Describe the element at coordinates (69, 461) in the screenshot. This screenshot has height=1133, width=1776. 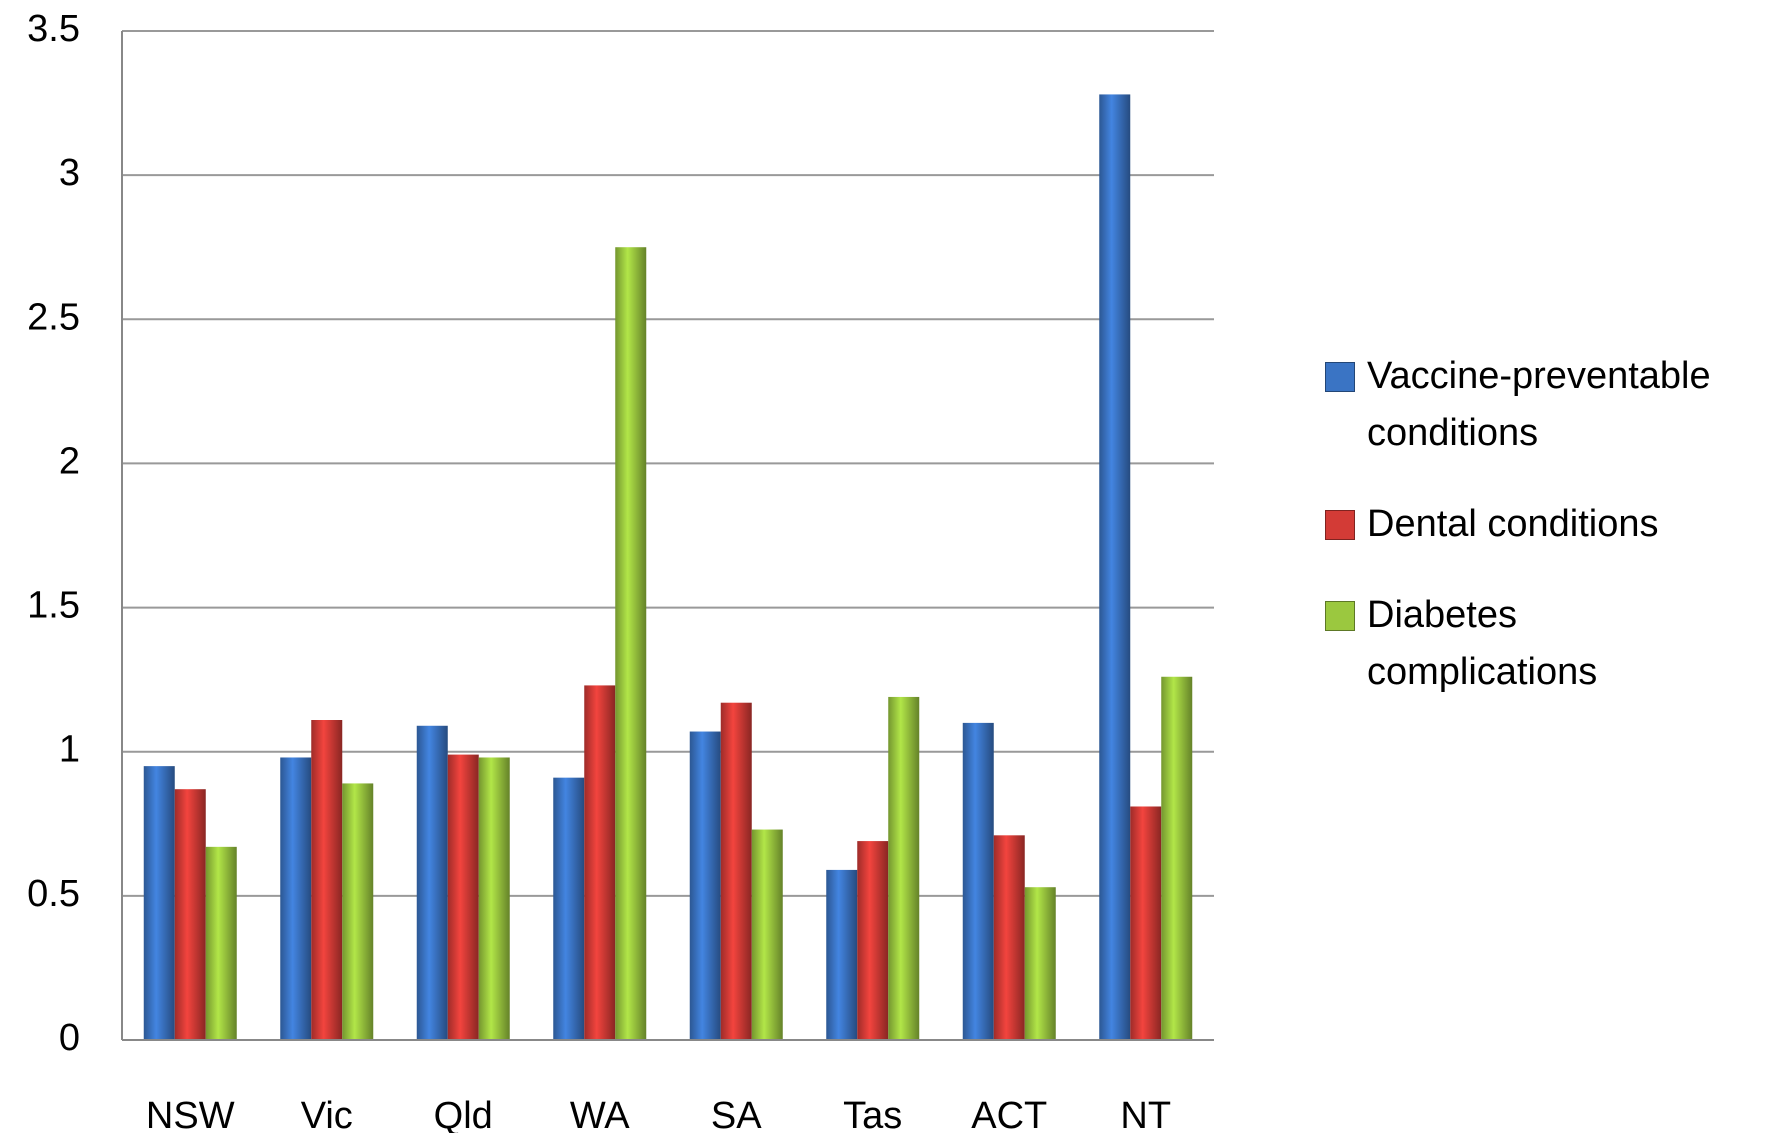
I see `y-tick-label: 2` at that location.